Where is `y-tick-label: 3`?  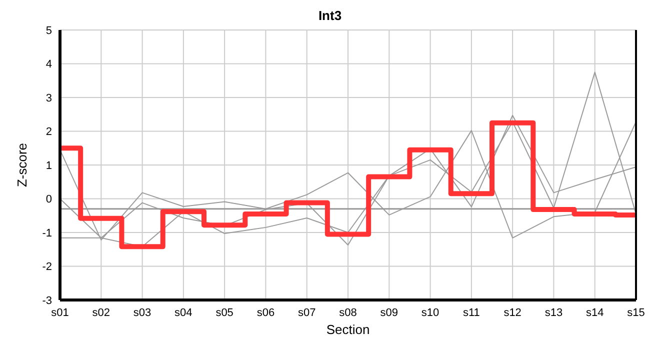
y-tick-label: 3 is located at coordinates (49, 98).